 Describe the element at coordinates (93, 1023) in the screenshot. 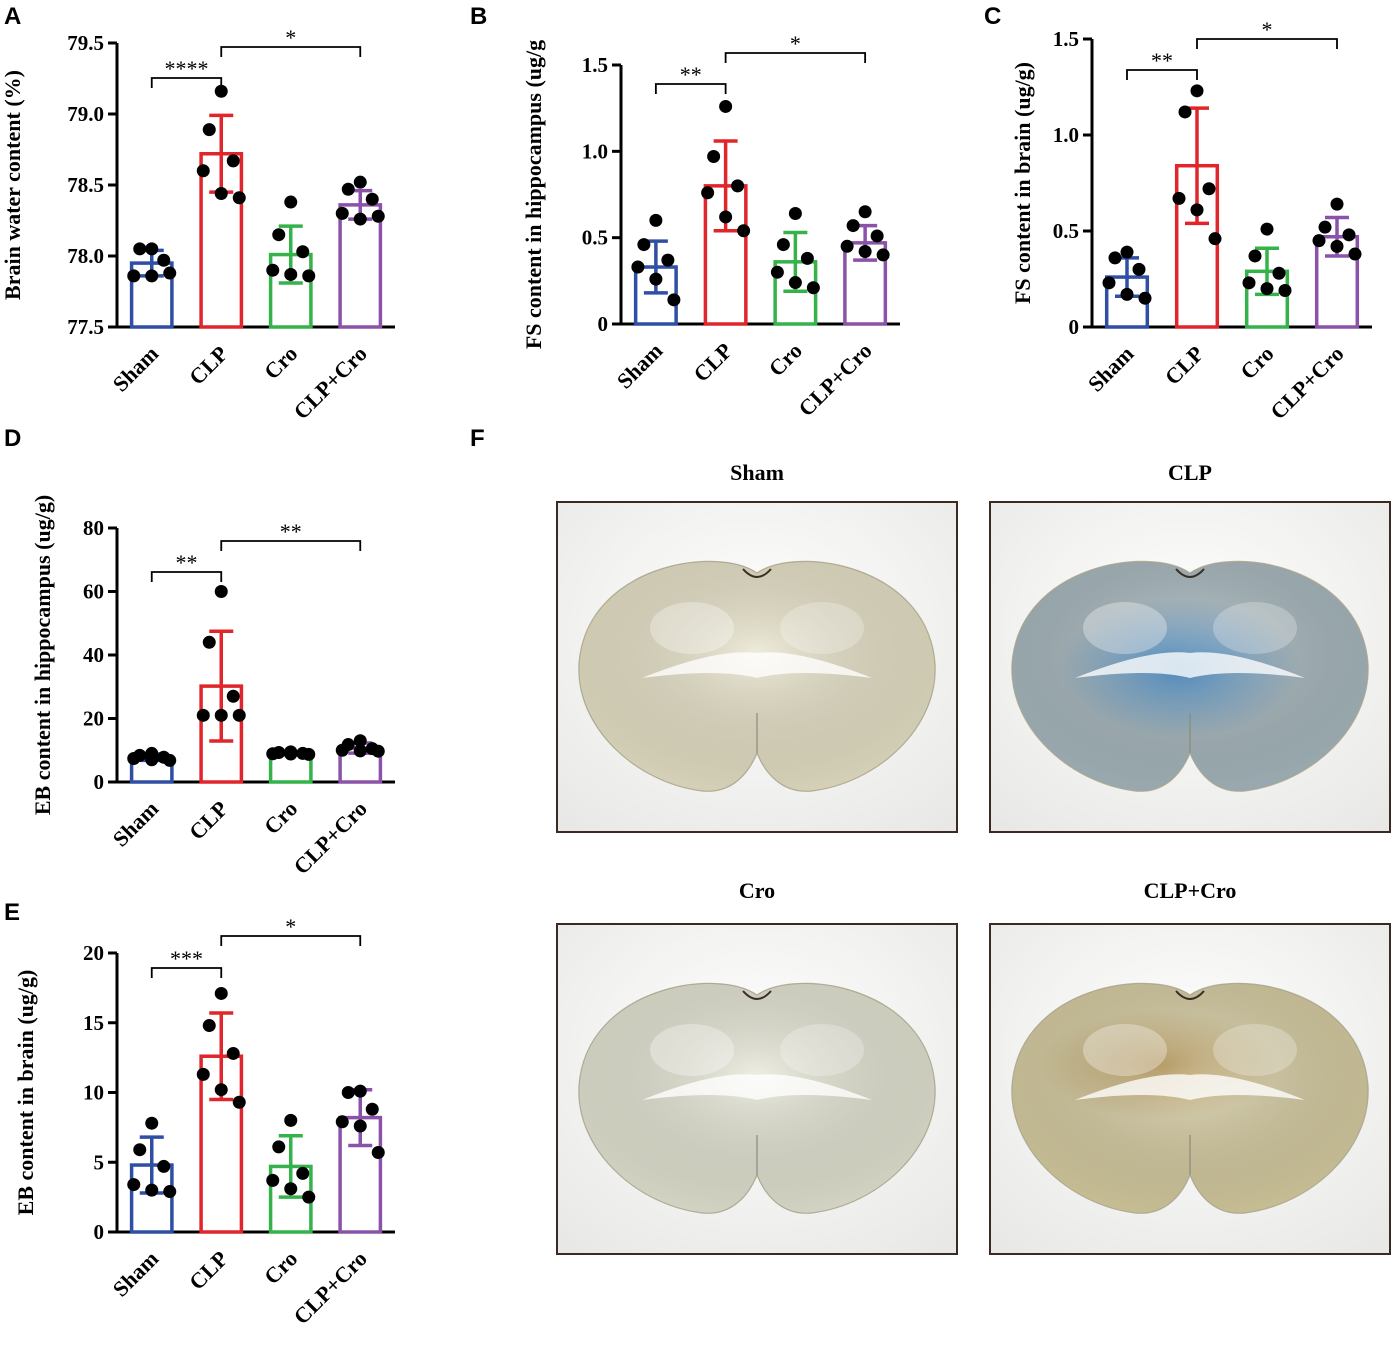

I see `y-tick-label: 15` at that location.